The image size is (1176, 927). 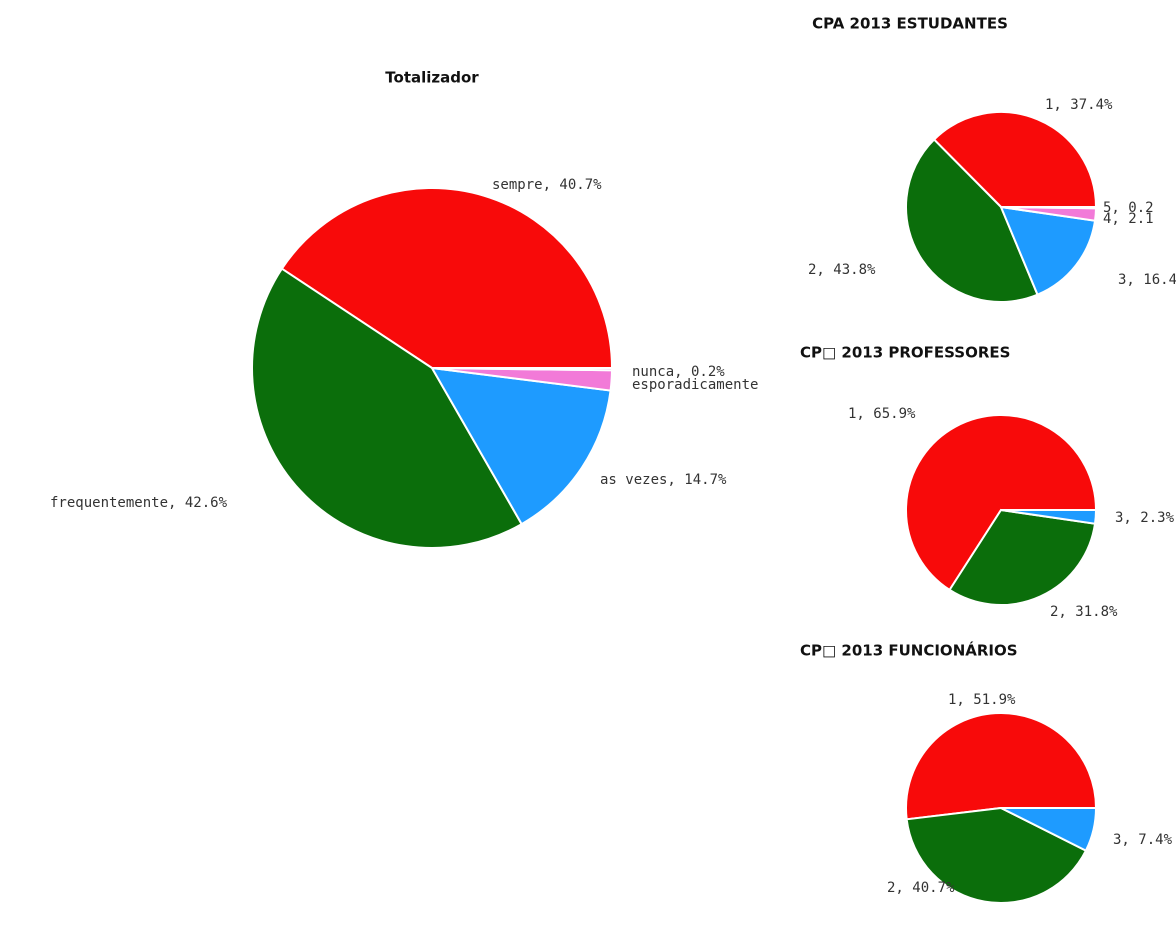 I want to click on slice-label: 2, 31.8%, so click(x=1084, y=612).